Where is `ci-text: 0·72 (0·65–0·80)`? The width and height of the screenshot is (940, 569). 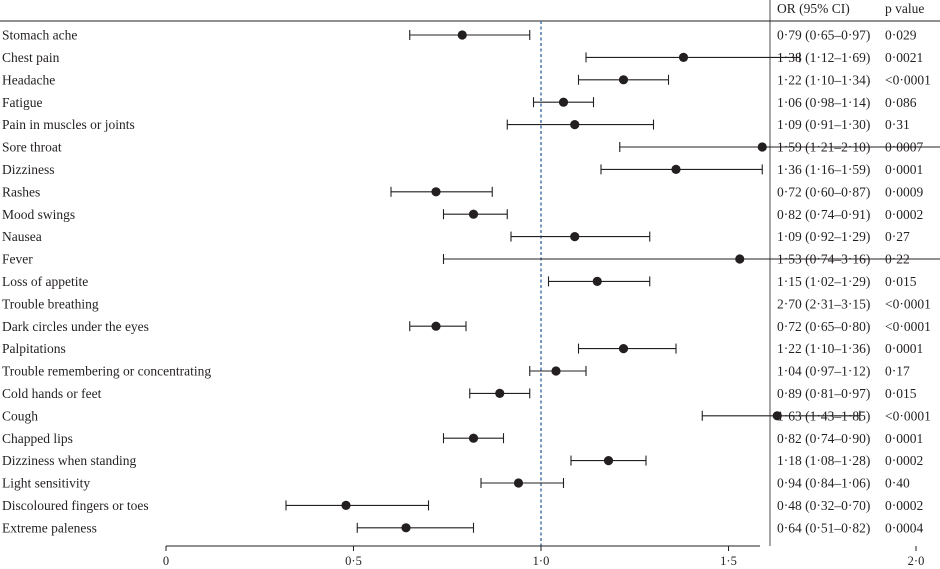 ci-text: 0·72 (0·65–0·80) is located at coordinates (823, 326).